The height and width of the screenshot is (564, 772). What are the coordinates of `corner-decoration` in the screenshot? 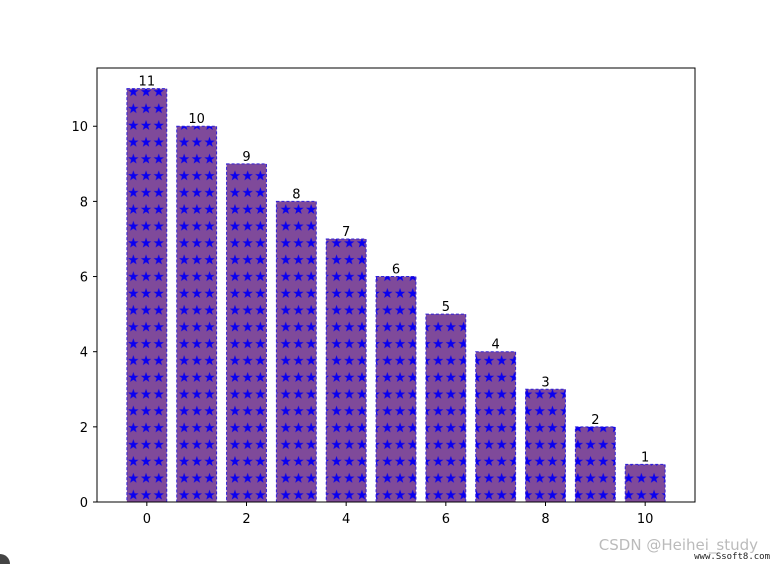 It's located at (5, 559).